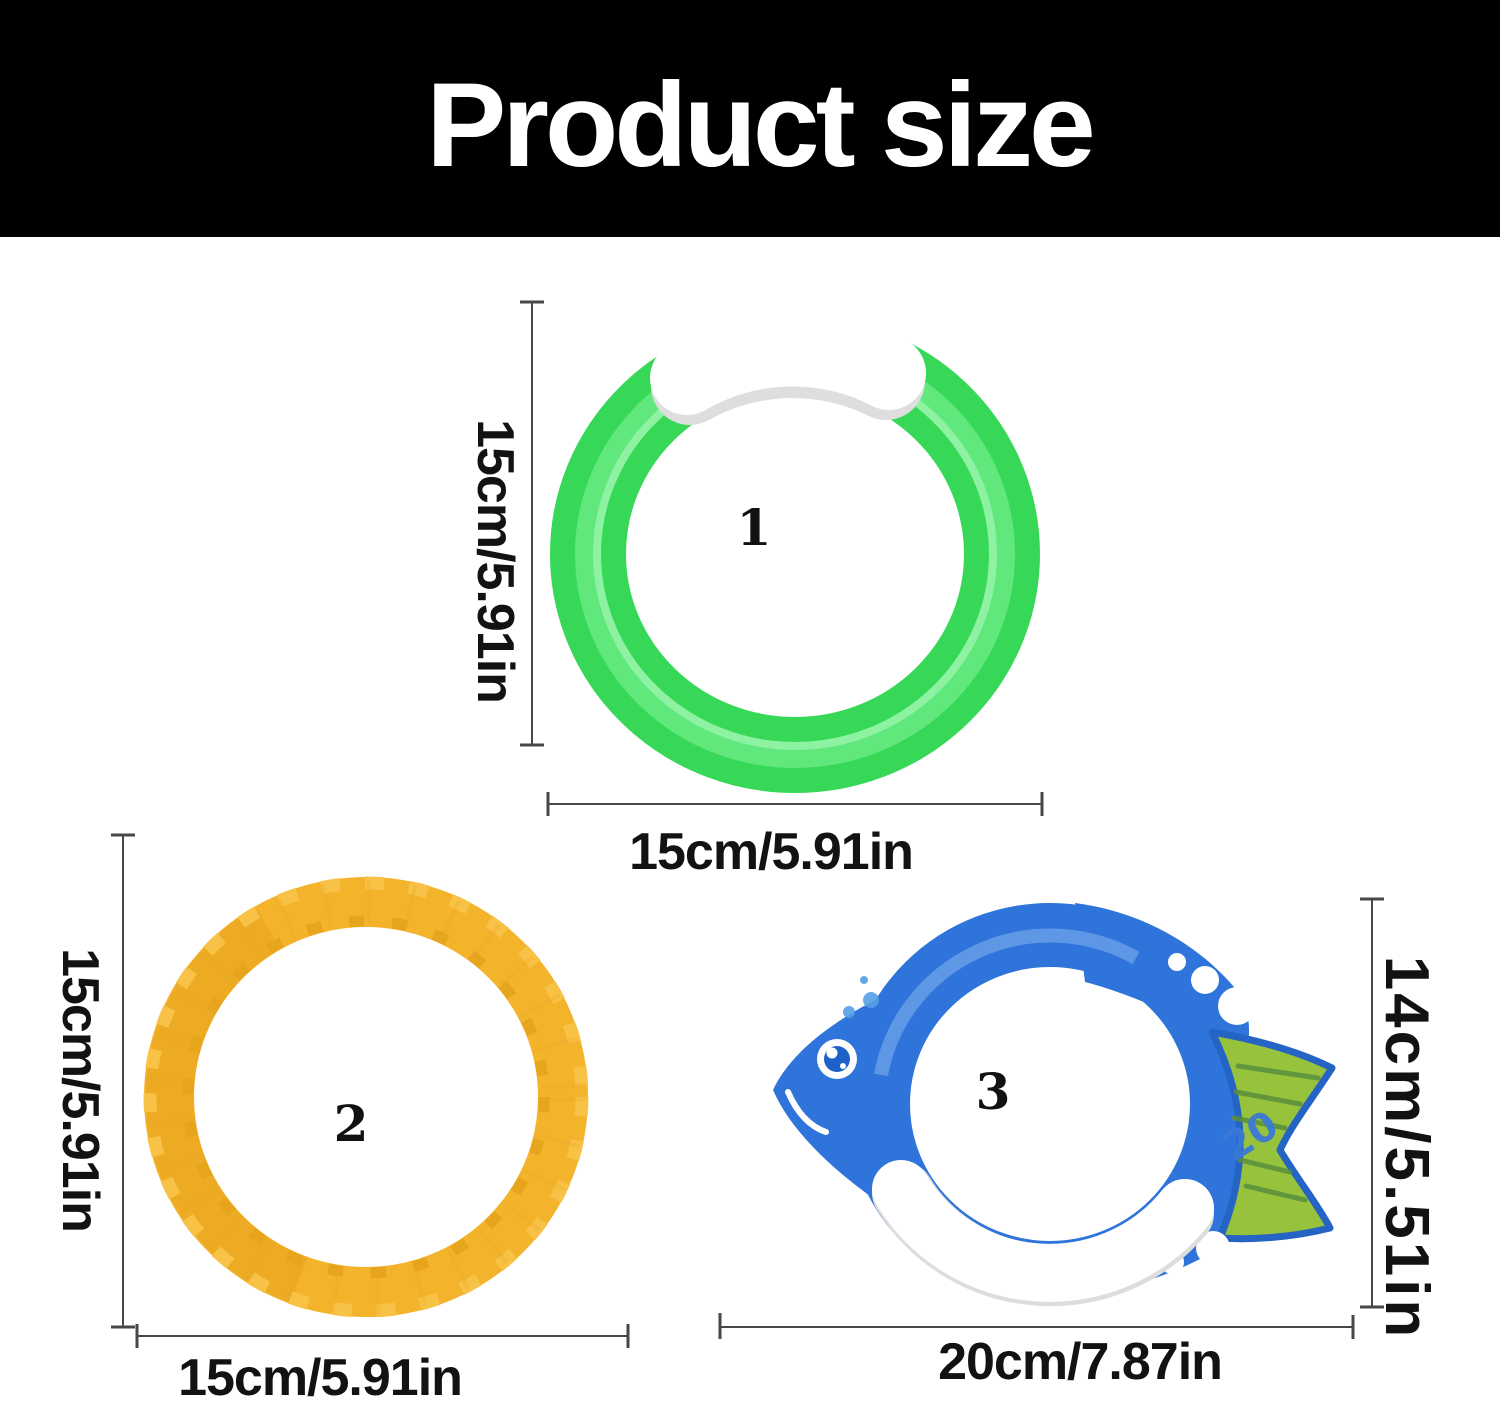 The height and width of the screenshot is (1404, 1500). Describe the element at coordinates (754, 527) in the screenshot. I see `ring-1-number: 1` at that location.